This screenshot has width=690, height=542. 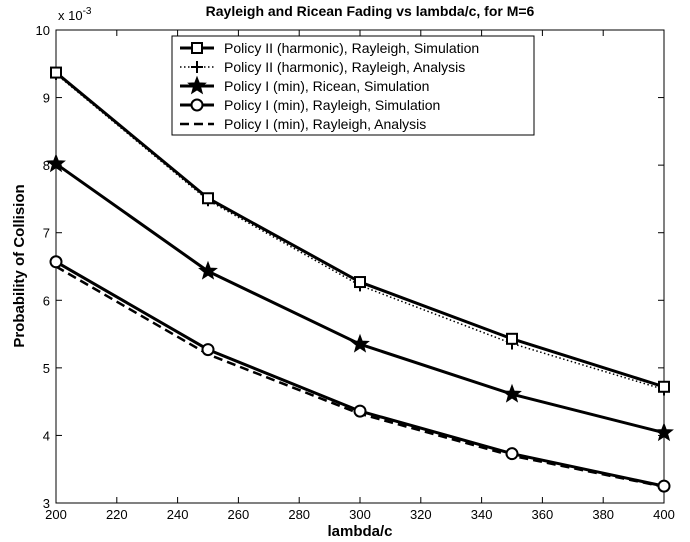 I want to click on y-axis-label: Probability of Collision, so click(x=19, y=265).